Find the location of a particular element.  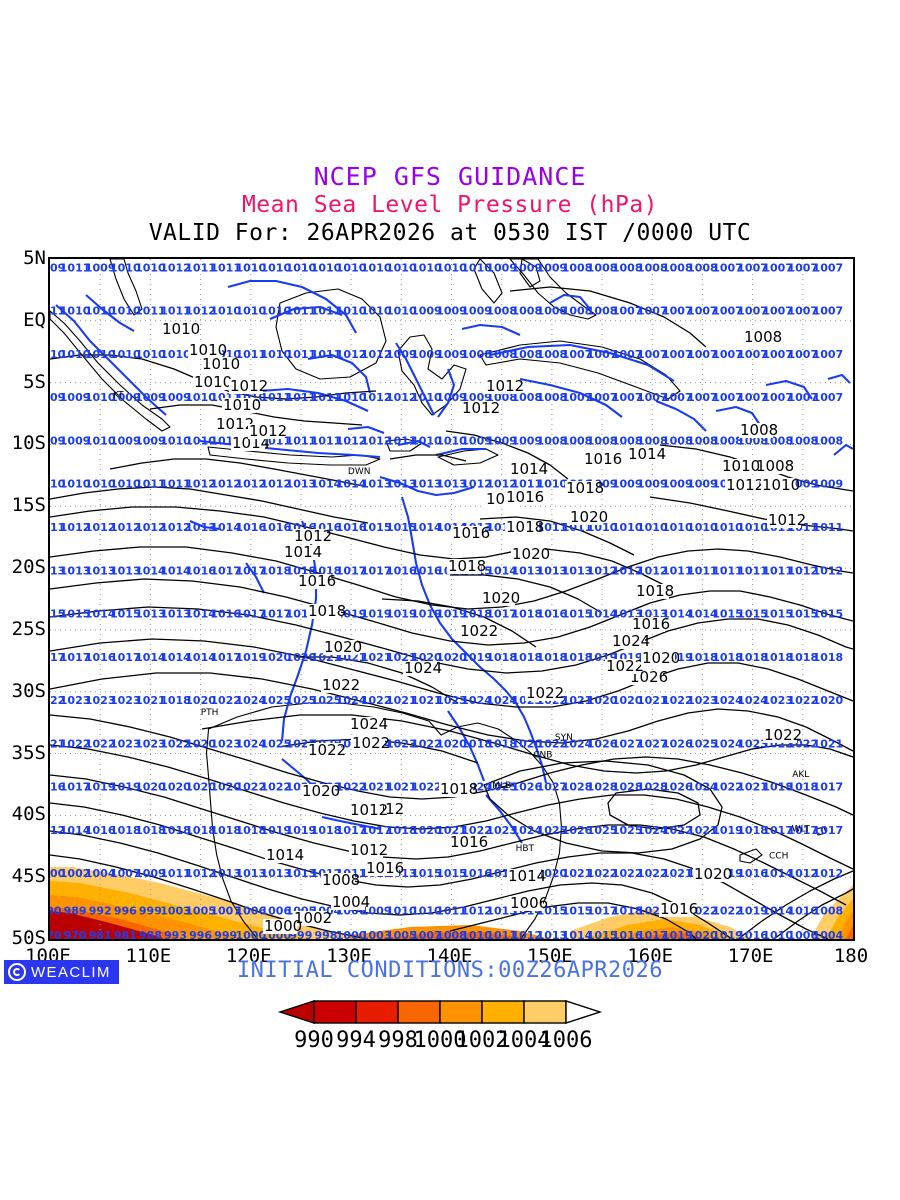

grid-pressure-value: 970 is located at coordinates (56, 934).